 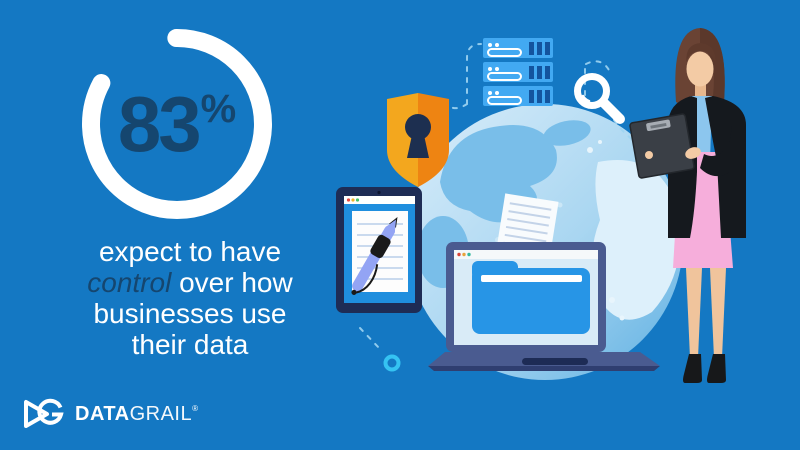 I want to click on dg-monogram-icon, so click(x=44, y=413).